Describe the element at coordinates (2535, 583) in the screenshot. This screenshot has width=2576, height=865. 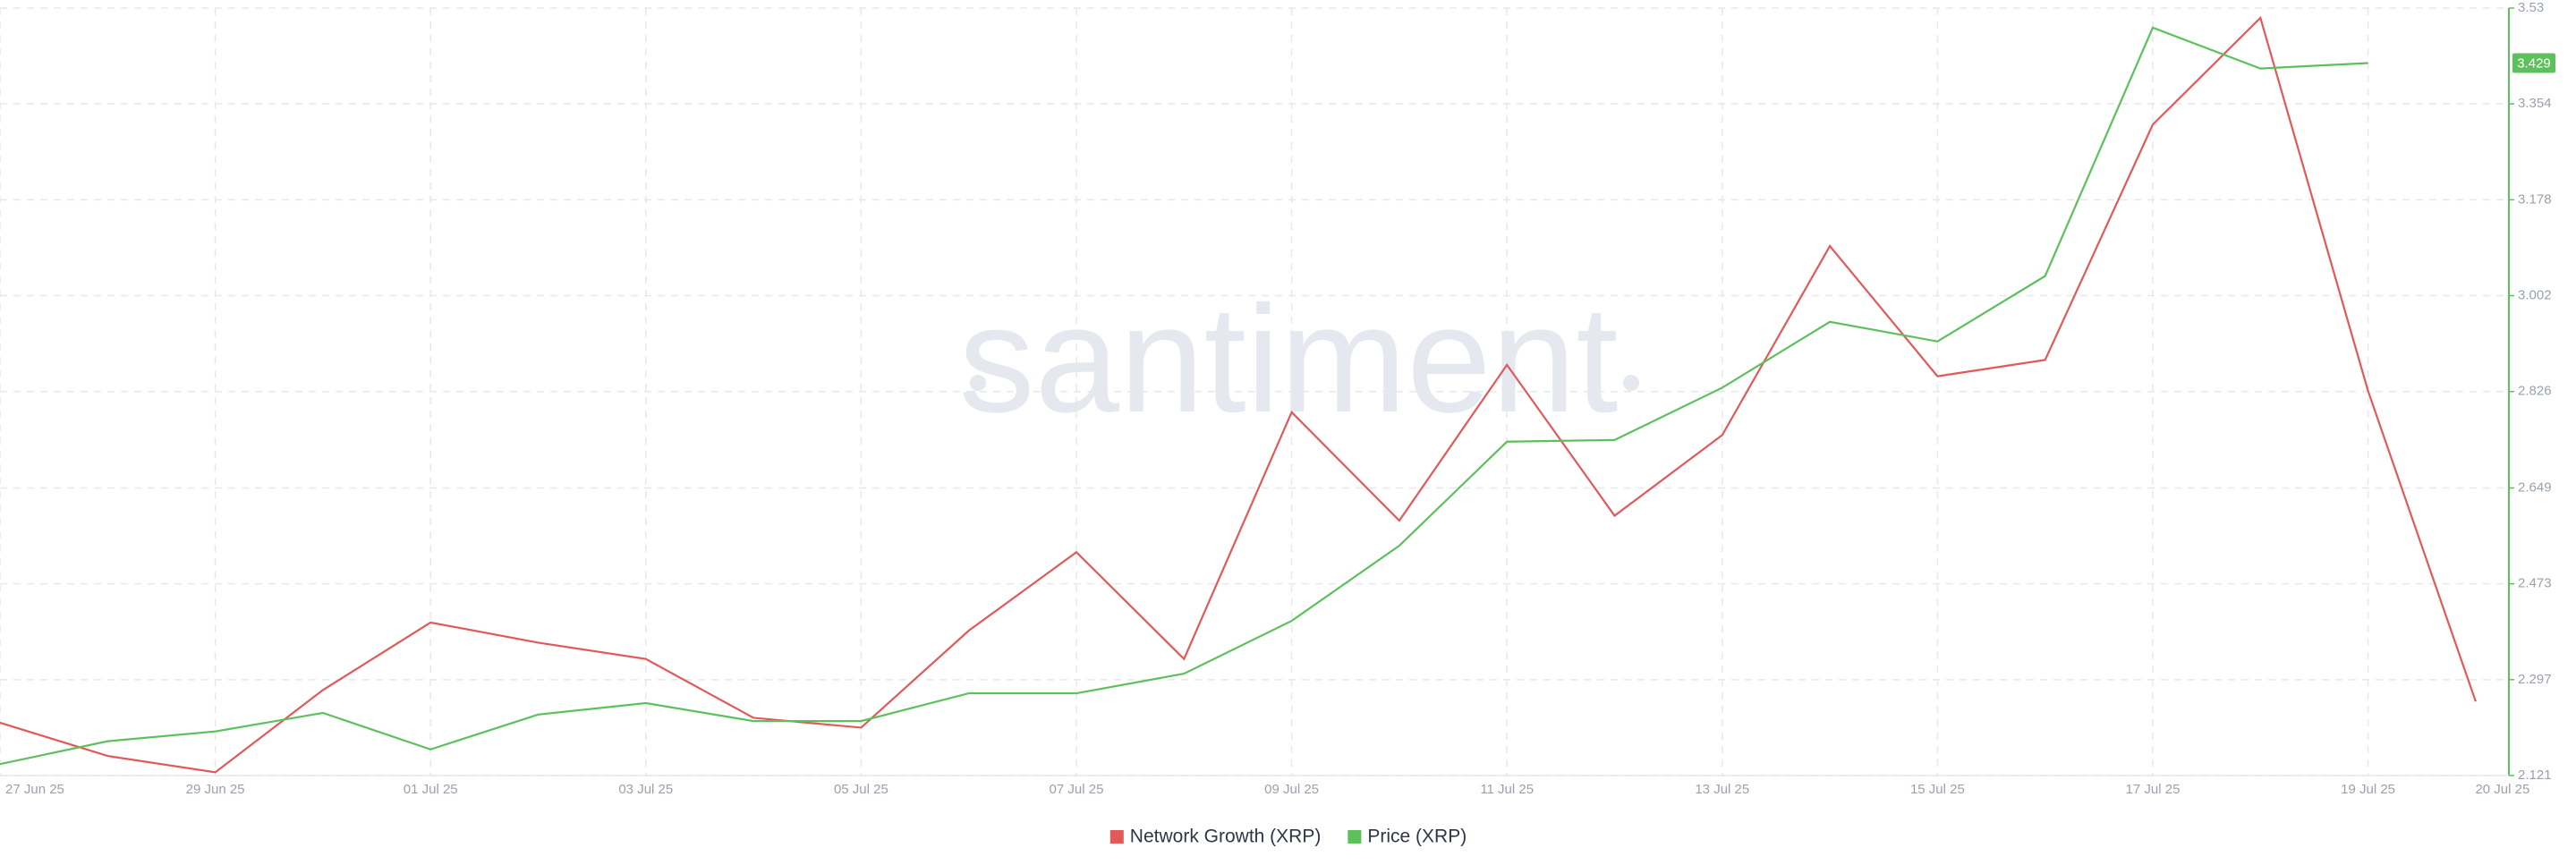
I see `y2-tick-label: 2.473` at that location.